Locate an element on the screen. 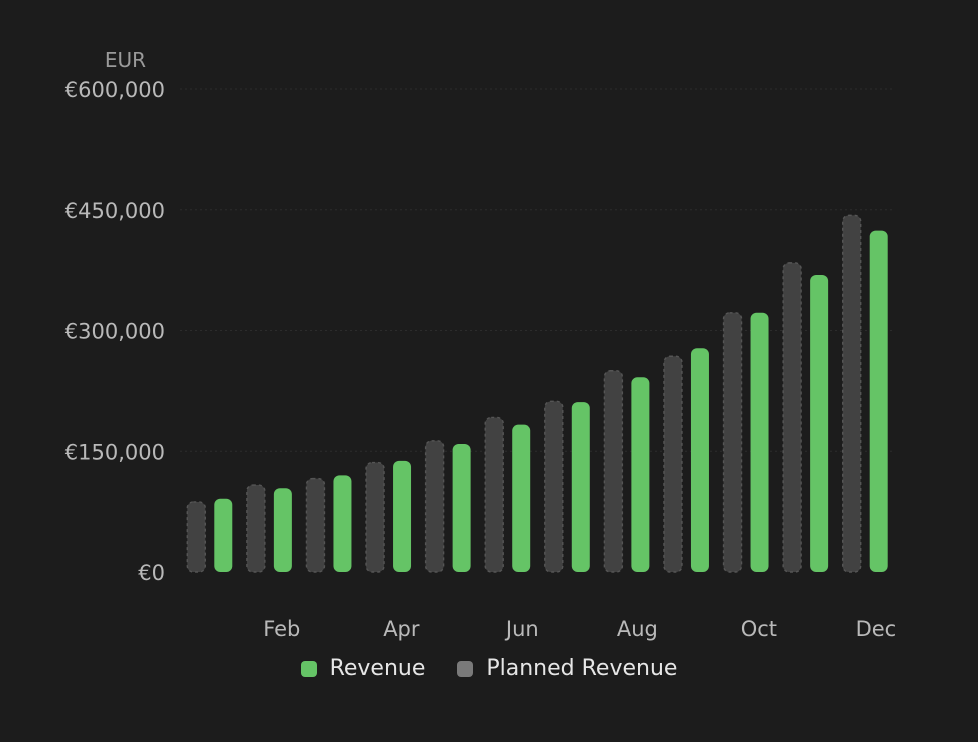 Image resolution: width=978 pixels, height=742 pixels. y-tick-label: €450,000 is located at coordinates (115, 211).